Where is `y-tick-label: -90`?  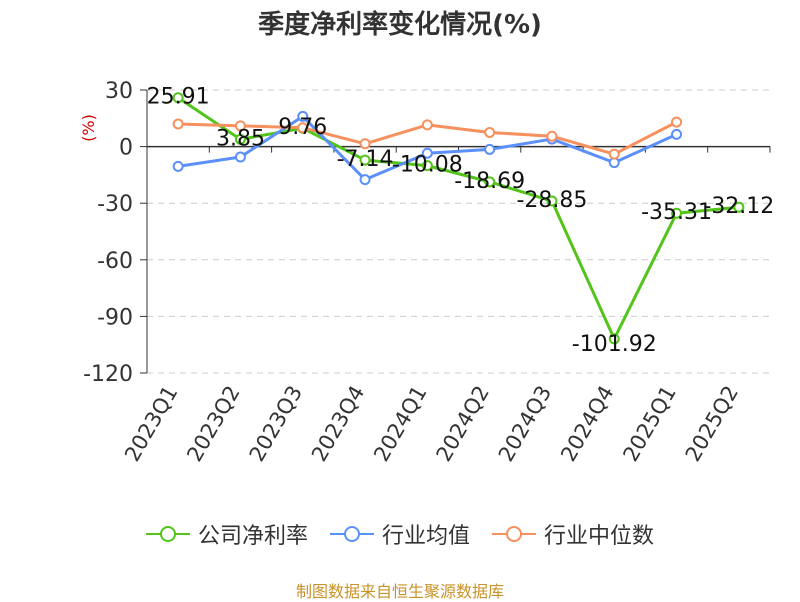
y-tick-label: -90 is located at coordinates (115, 317).